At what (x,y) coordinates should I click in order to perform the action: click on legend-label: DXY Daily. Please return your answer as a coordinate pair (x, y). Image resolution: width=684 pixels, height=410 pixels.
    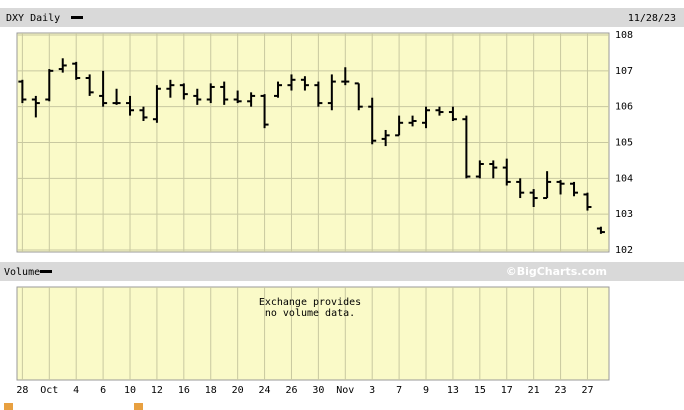
    Looking at the image, I should click on (33, 18).